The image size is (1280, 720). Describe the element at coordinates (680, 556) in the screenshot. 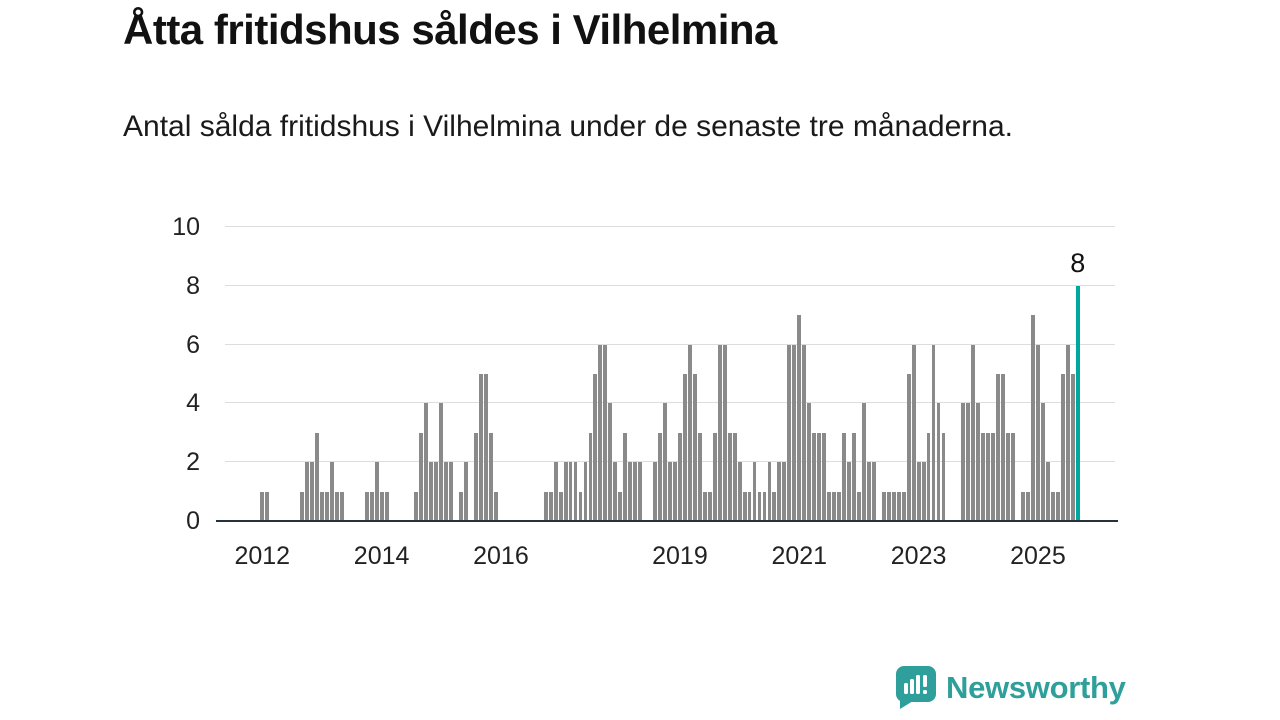

I see `x-axis-label: 2019` at that location.